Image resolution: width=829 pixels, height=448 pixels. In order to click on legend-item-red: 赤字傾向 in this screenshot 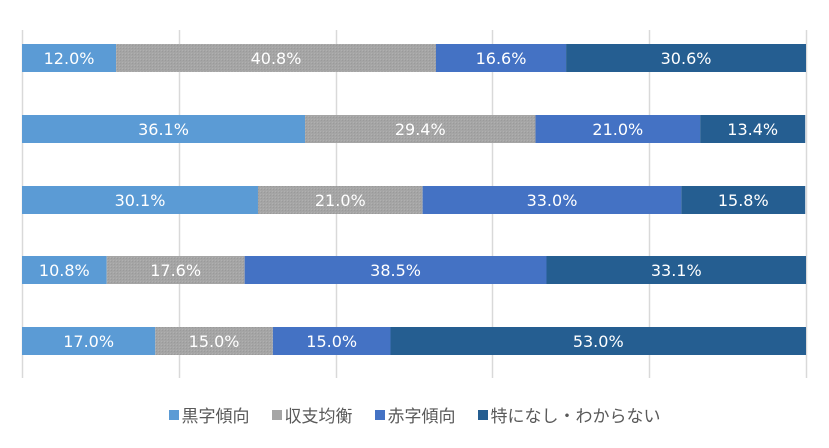, I will do `click(415, 414)`.